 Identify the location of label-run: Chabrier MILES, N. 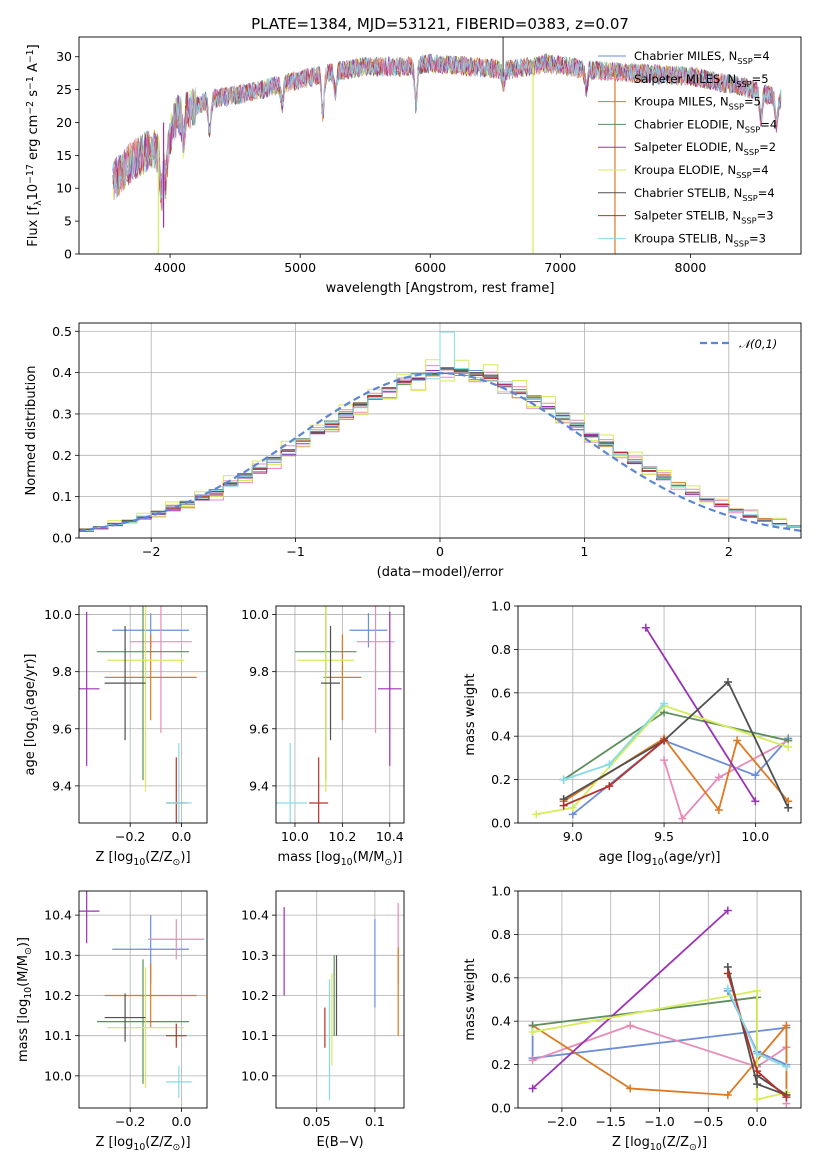
(685, 56).